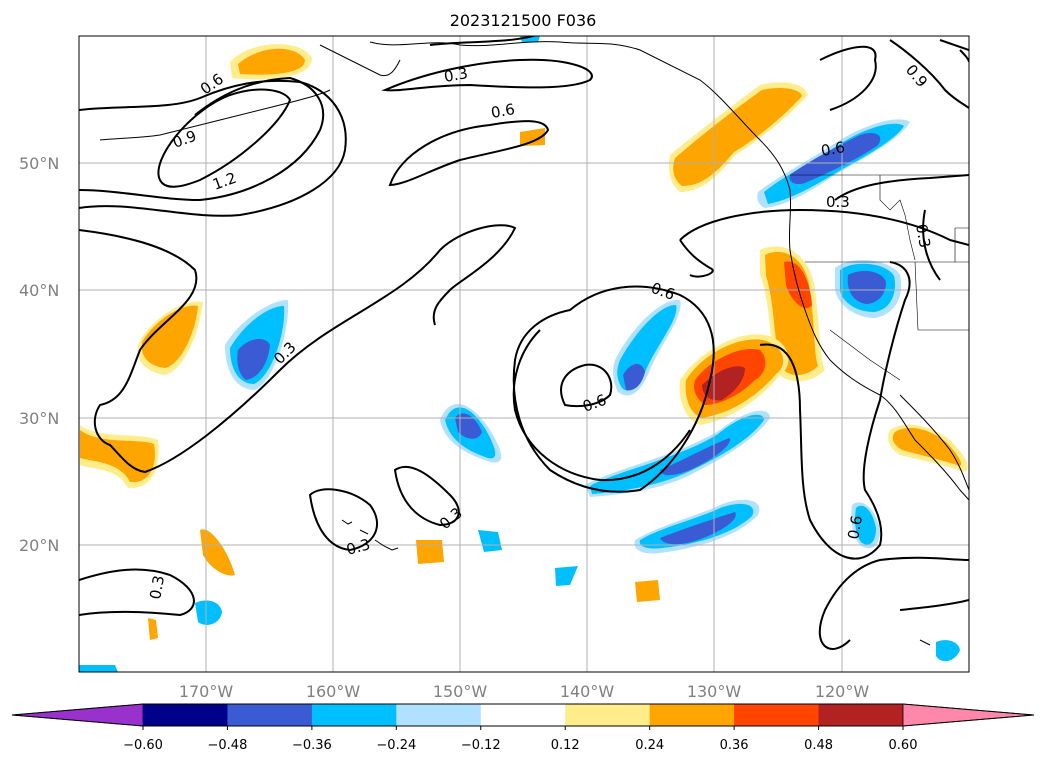 This screenshot has height=765, width=1047. What do you see at coordinates (39, 290) in the screenshot?
I see `lat-label: 40°N` at bounding box center [39, 290].